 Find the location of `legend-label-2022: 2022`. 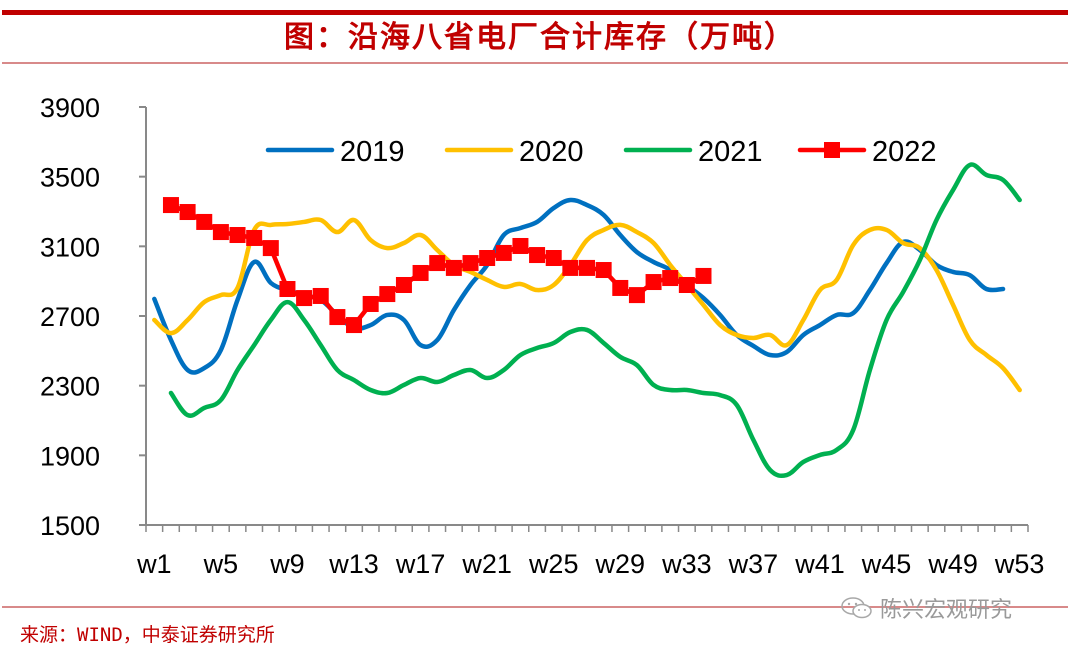

legend-label-2022: 2022 is located at coordinates (904, 152).